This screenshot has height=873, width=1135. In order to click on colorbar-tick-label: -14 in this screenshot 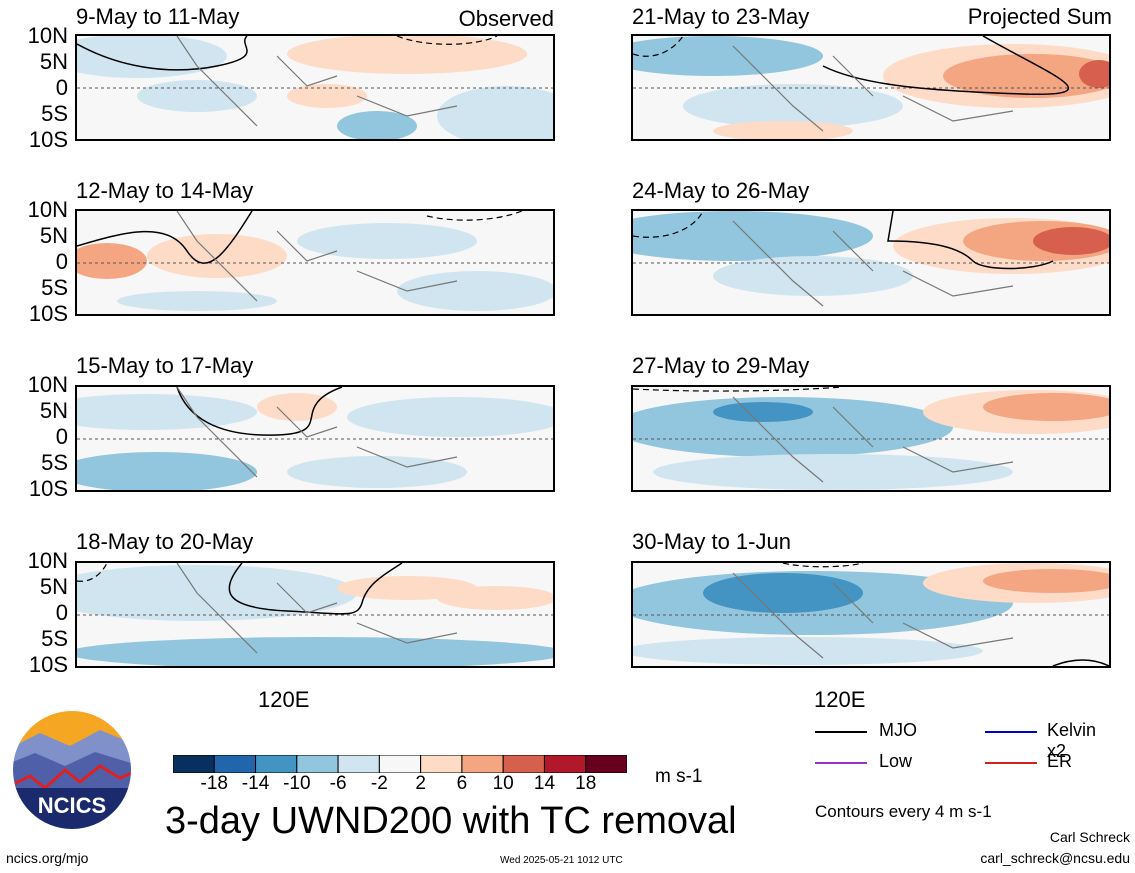, I will do `click(255, 783)`.